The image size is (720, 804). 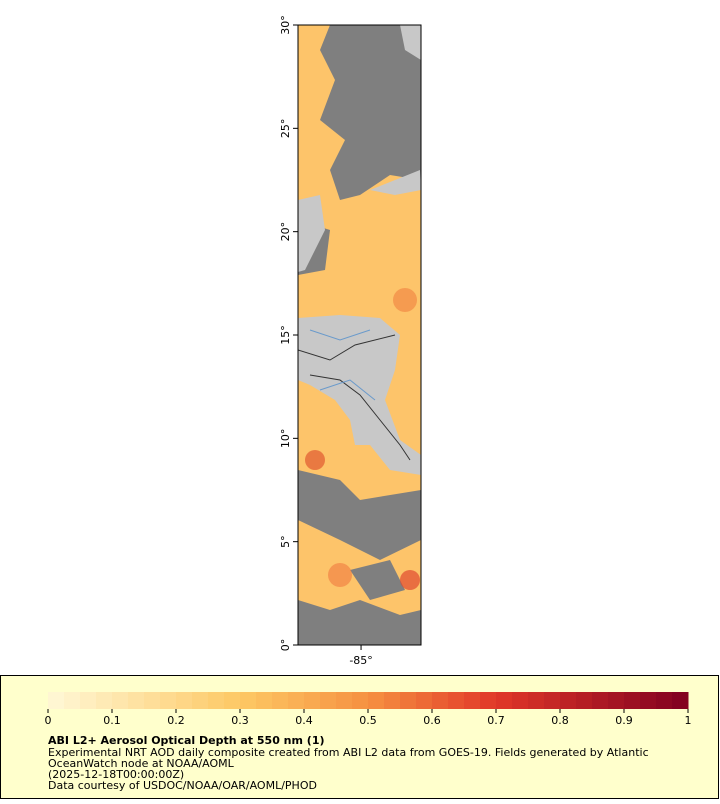 I want to click on legend-line: (2025-12-18T00:00:00Z), so click(x=116, y=774).